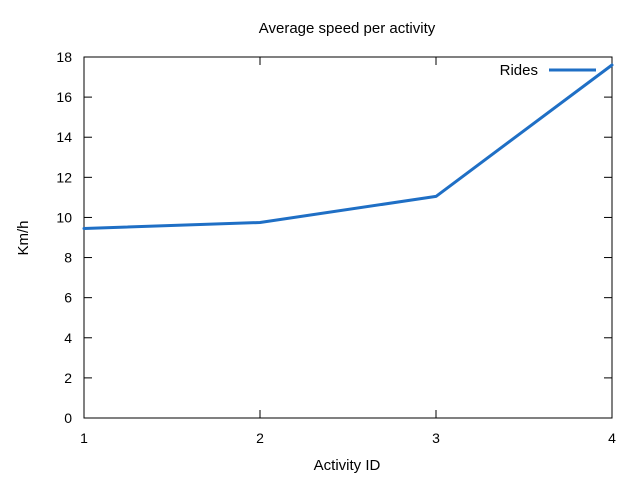 Image resolution: width=640 pixels, height=485 pixels. I want to click on x-tick-label: 1, so click(84, 438).